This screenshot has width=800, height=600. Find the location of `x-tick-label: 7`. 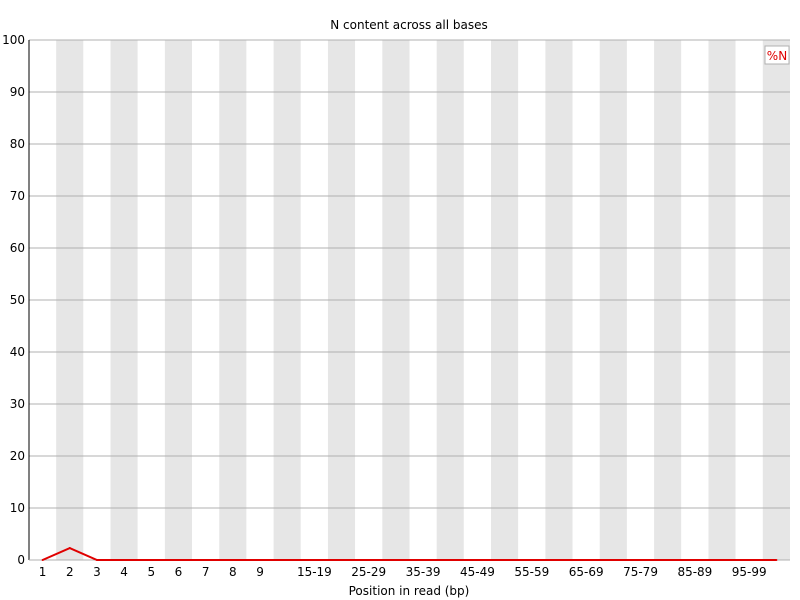

x-tick-label: 7 is located at coordinates (206, 572).